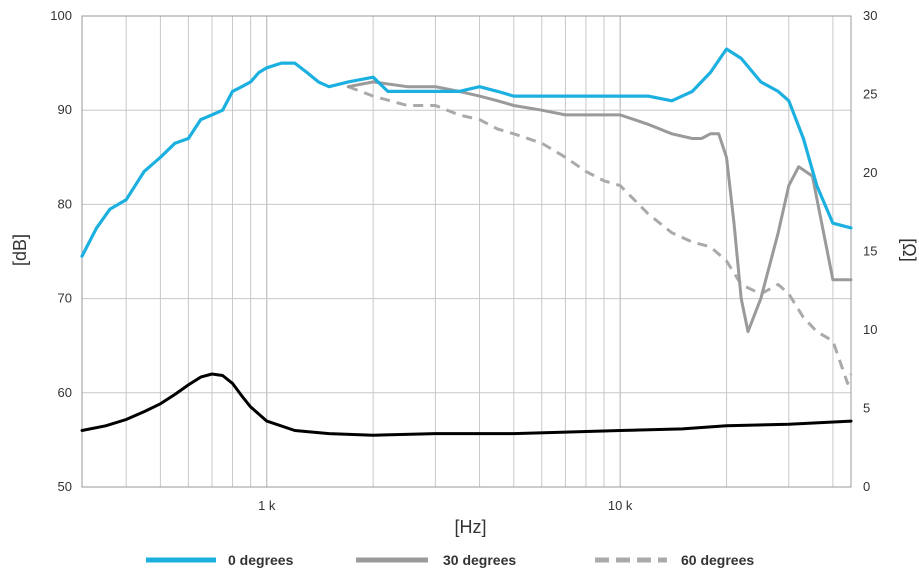 Image resolution: width=919 pixels, height=573 pixels. I want to click on legend: 0 degrees 30 degrees 60 degrees, so click(450, 560).